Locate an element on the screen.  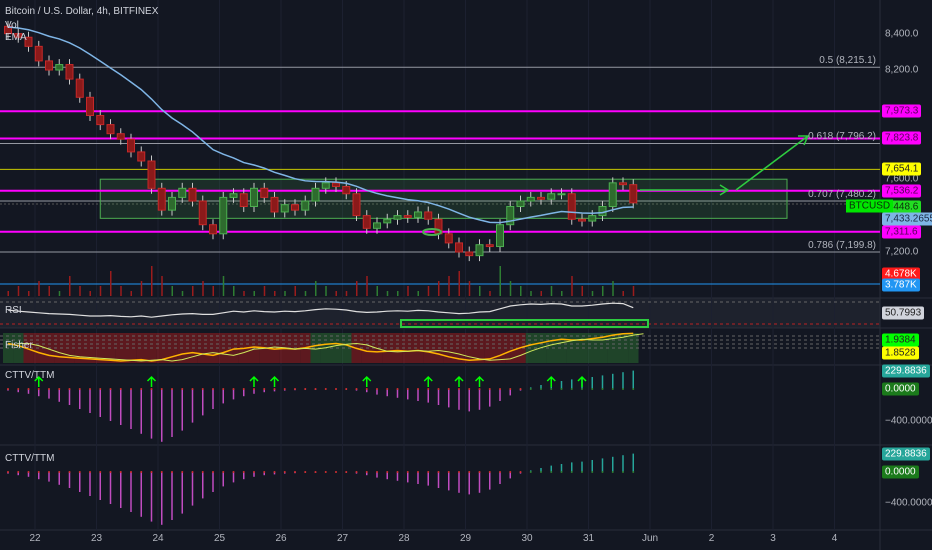
price-tick: 8,200.0 is located at coordinates (902, 70).